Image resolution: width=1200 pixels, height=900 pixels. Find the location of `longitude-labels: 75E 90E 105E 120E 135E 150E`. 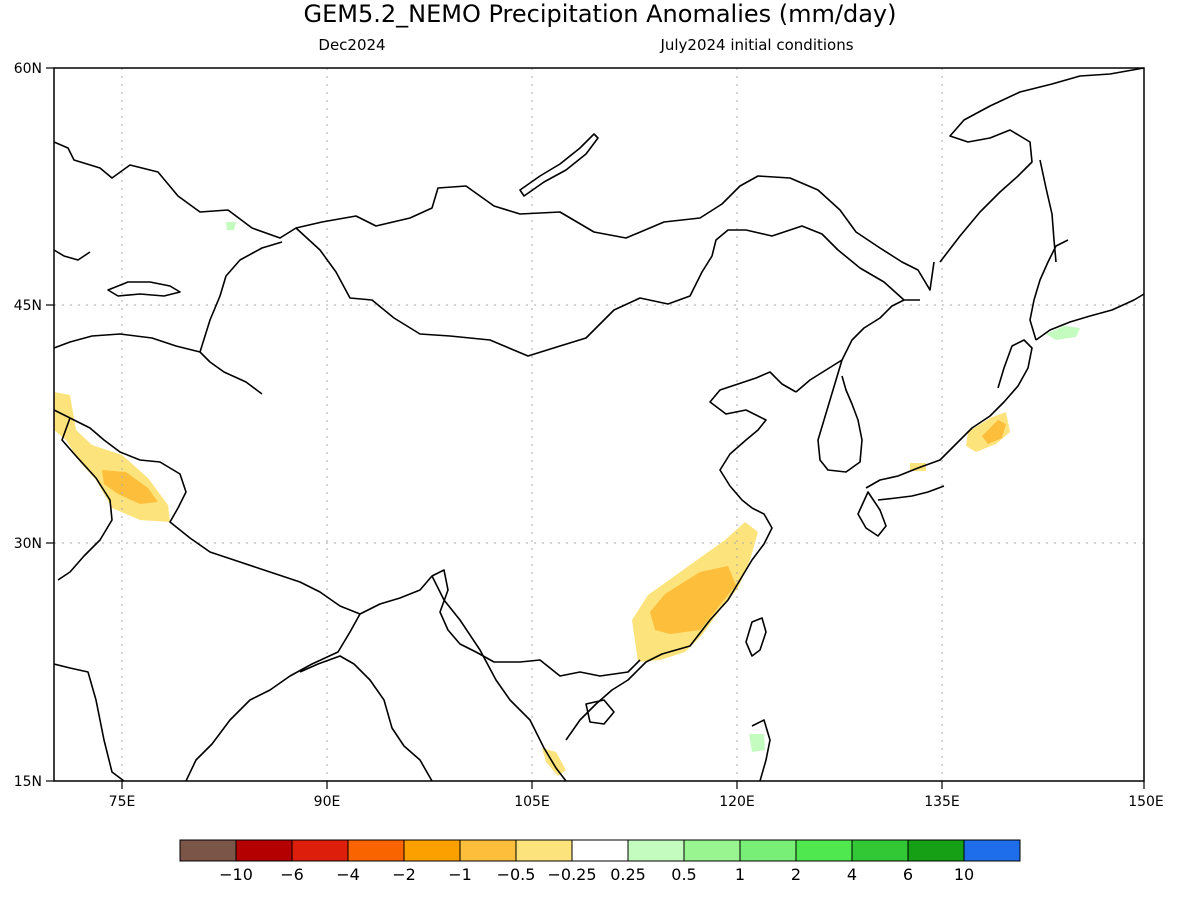

longitude-labels: 75E 90E 105E 120E 135E 150E is located at coordinates (636, 802).